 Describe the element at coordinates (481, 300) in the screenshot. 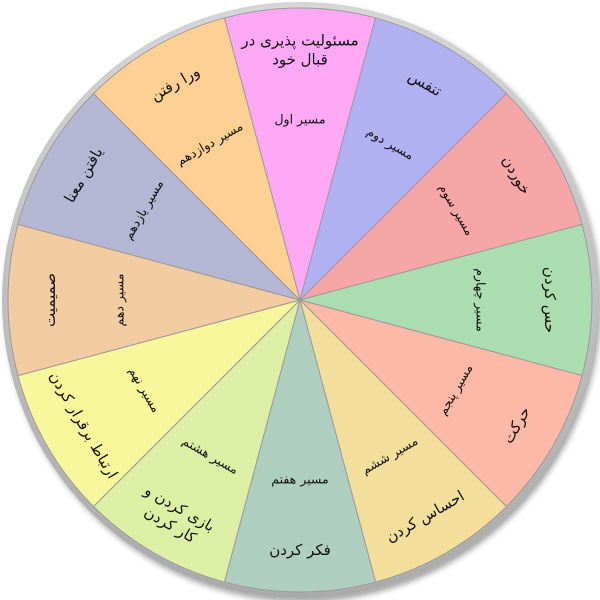

I see `path-label-4: مسیر چهارم` at that location.